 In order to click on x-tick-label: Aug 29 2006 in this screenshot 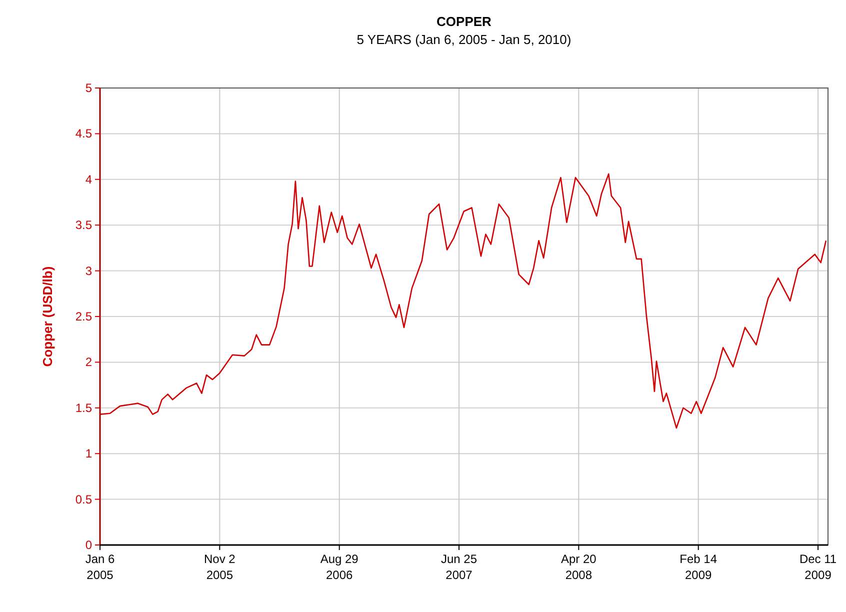, I will do `click(339, 567)`.